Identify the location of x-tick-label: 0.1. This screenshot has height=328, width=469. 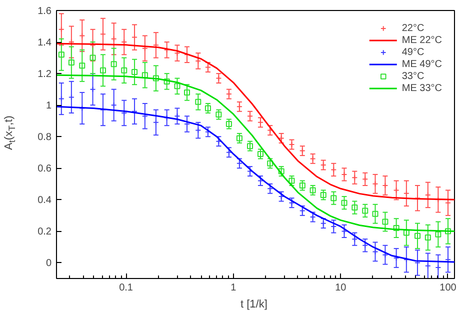
(126, 288).